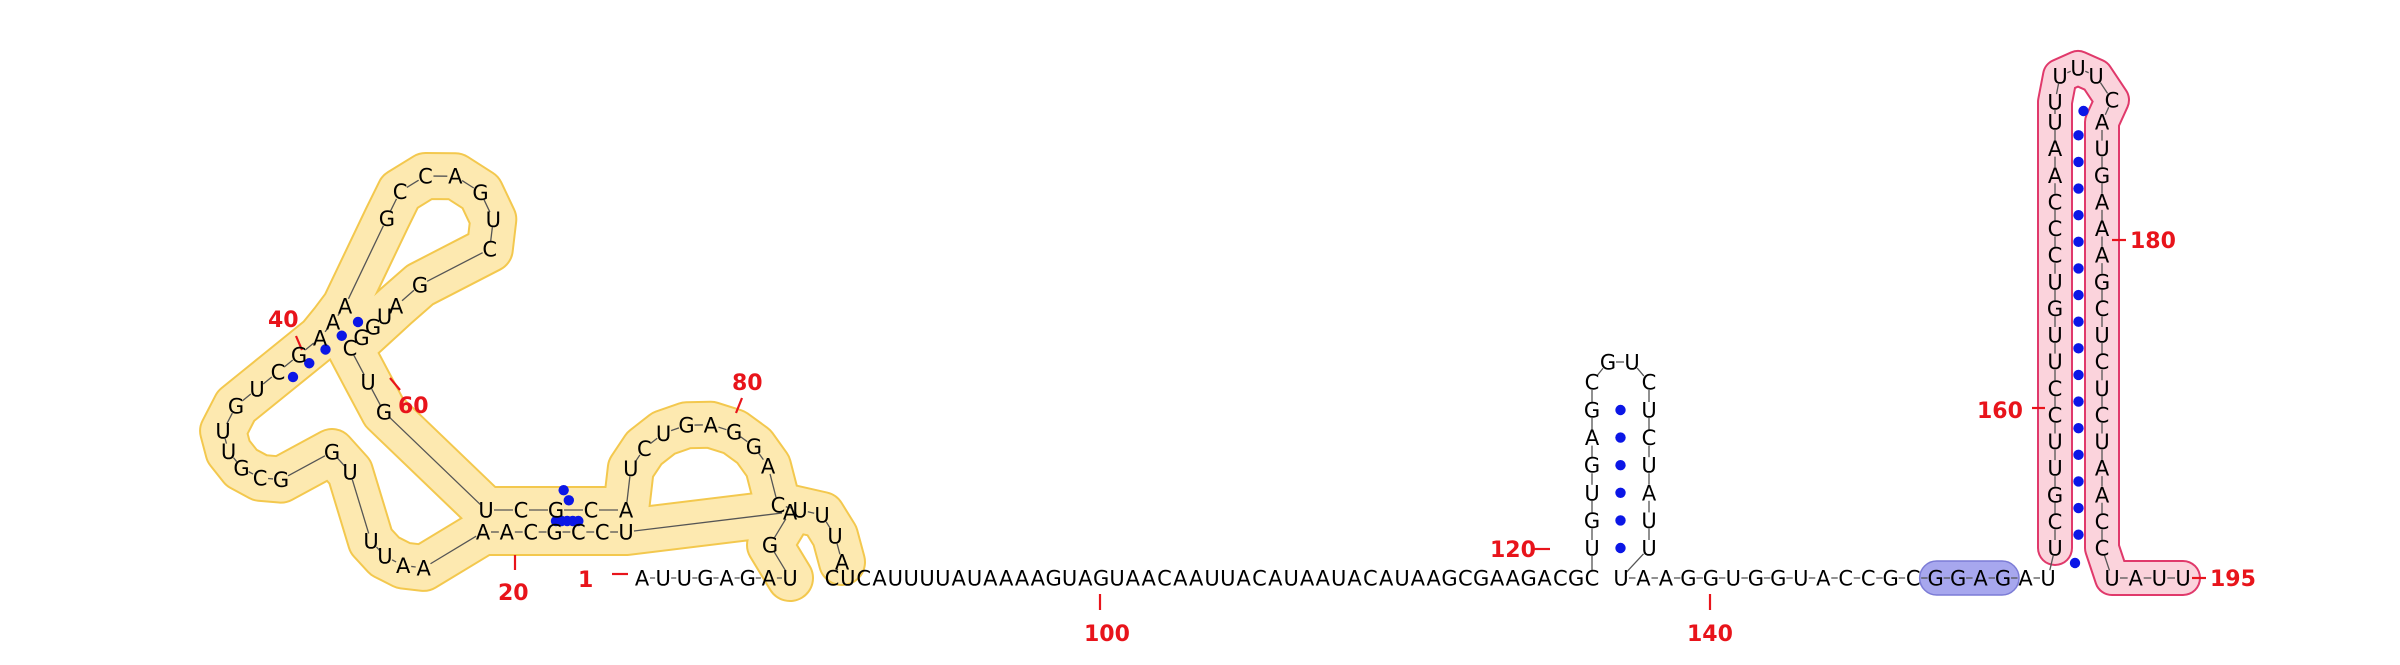  What do you see at coordinates (585, 580) in the screenshot?
I see `index-label-1: 1` at bounding box center [585, 580].